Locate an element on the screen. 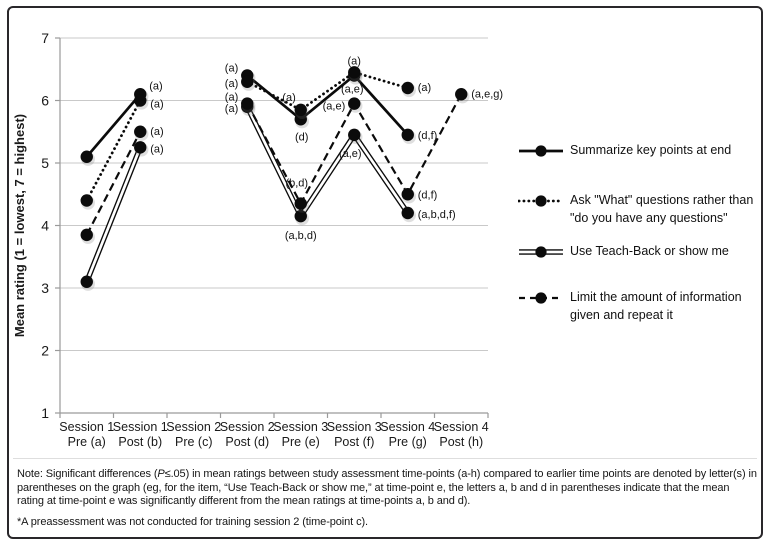  note-part1: Note: Significant differences ( is located at coordinates (87, 474).